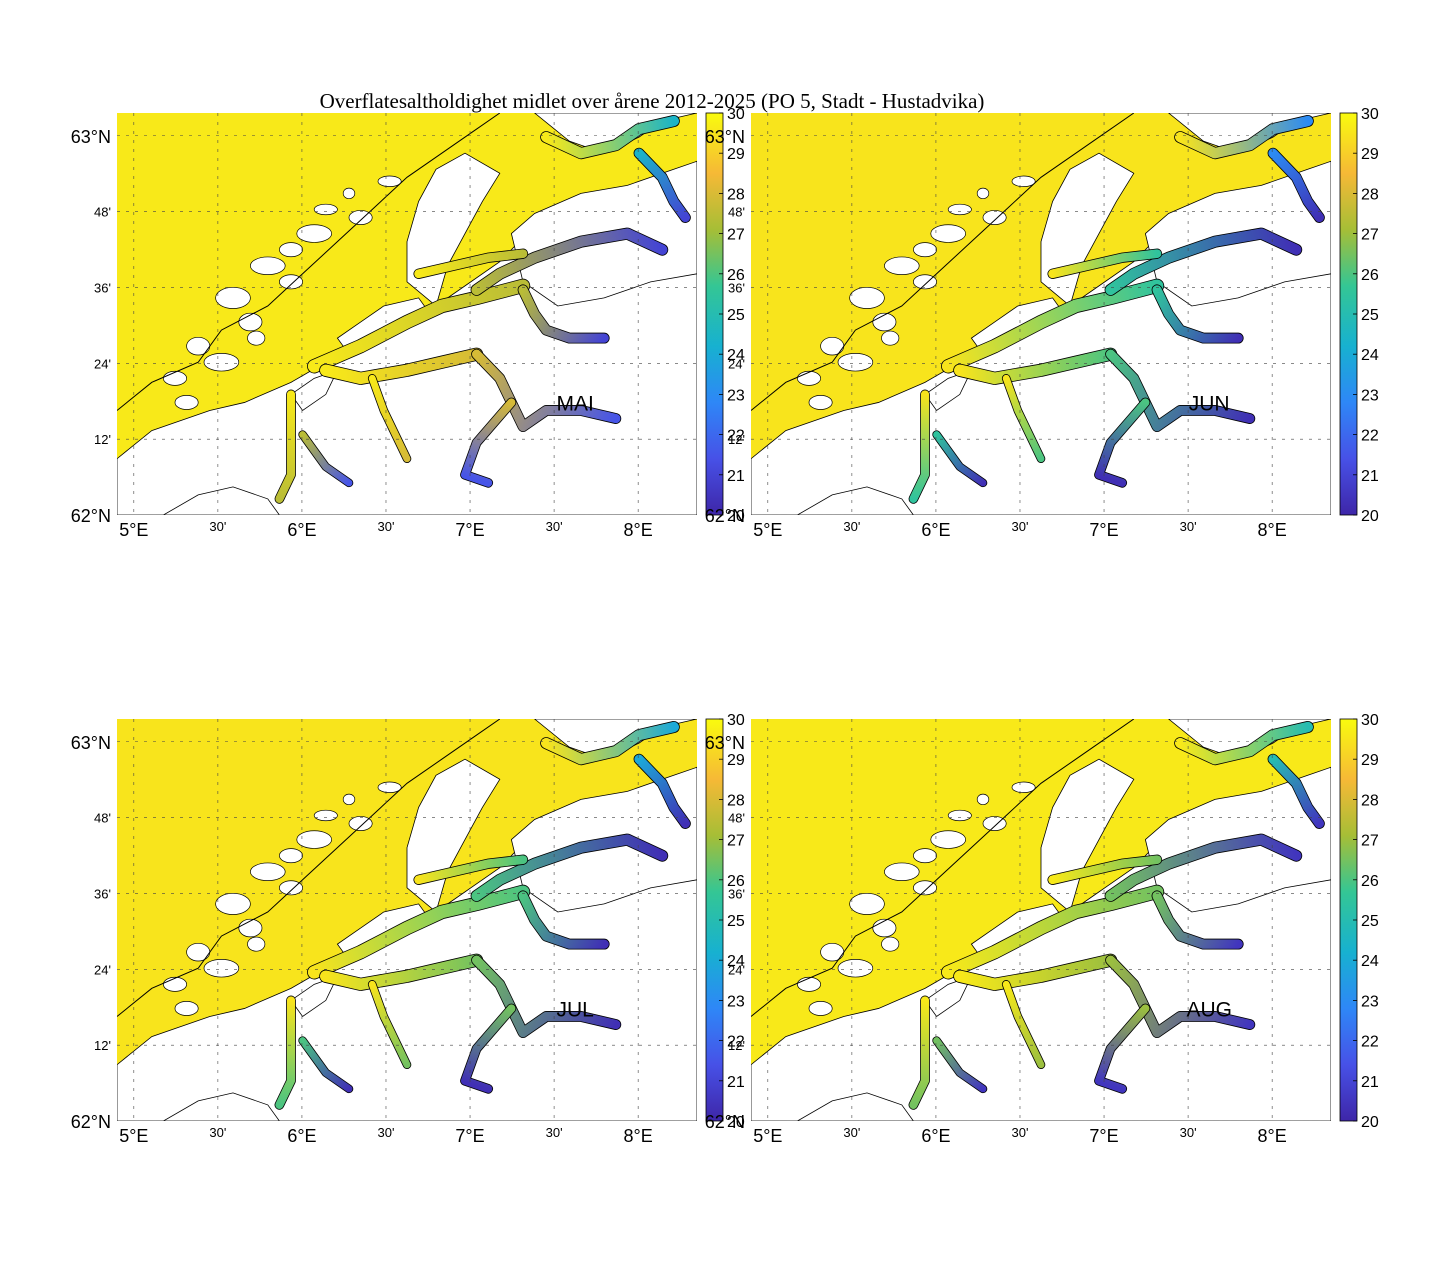 The image size is (1440, 1281). What do you see at coordinates (1370, 275) in the screenshot?
I see `colorbar-tick-label: 26` at bounding box center [1370, 275].